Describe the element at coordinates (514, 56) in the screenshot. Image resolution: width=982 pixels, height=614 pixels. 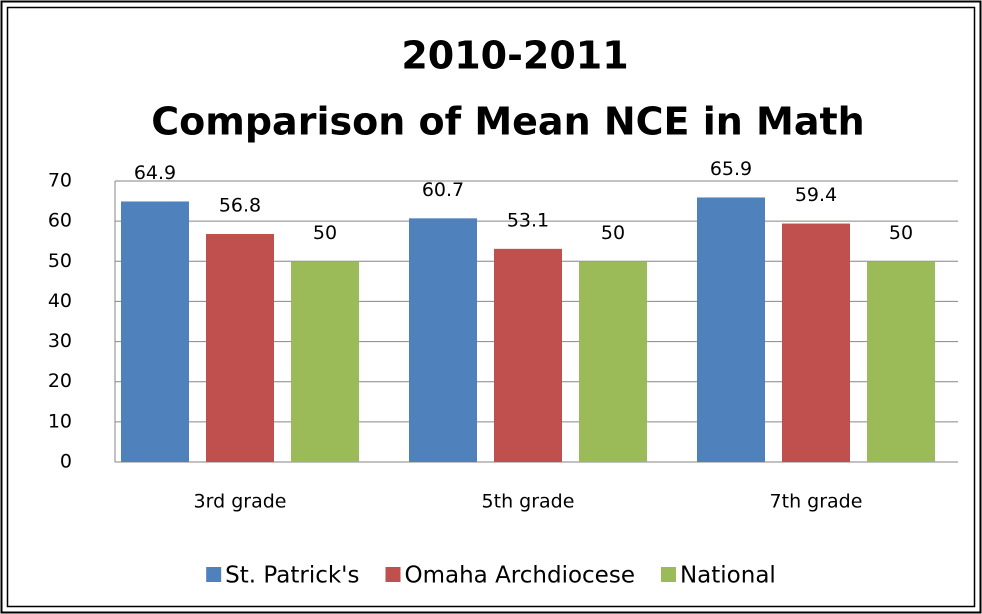
I see `chart-title: 2010-2011` at that location.